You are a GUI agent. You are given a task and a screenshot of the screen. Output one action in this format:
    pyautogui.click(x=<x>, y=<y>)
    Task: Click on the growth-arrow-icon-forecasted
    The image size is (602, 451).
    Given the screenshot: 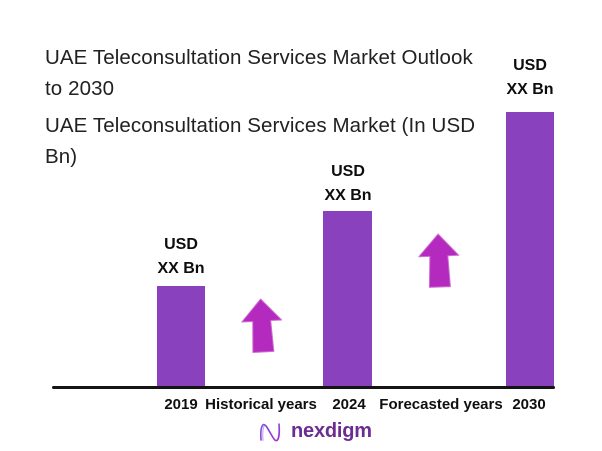 What is the action you would take?
    pyautogui.click(x=439, y=260)
    